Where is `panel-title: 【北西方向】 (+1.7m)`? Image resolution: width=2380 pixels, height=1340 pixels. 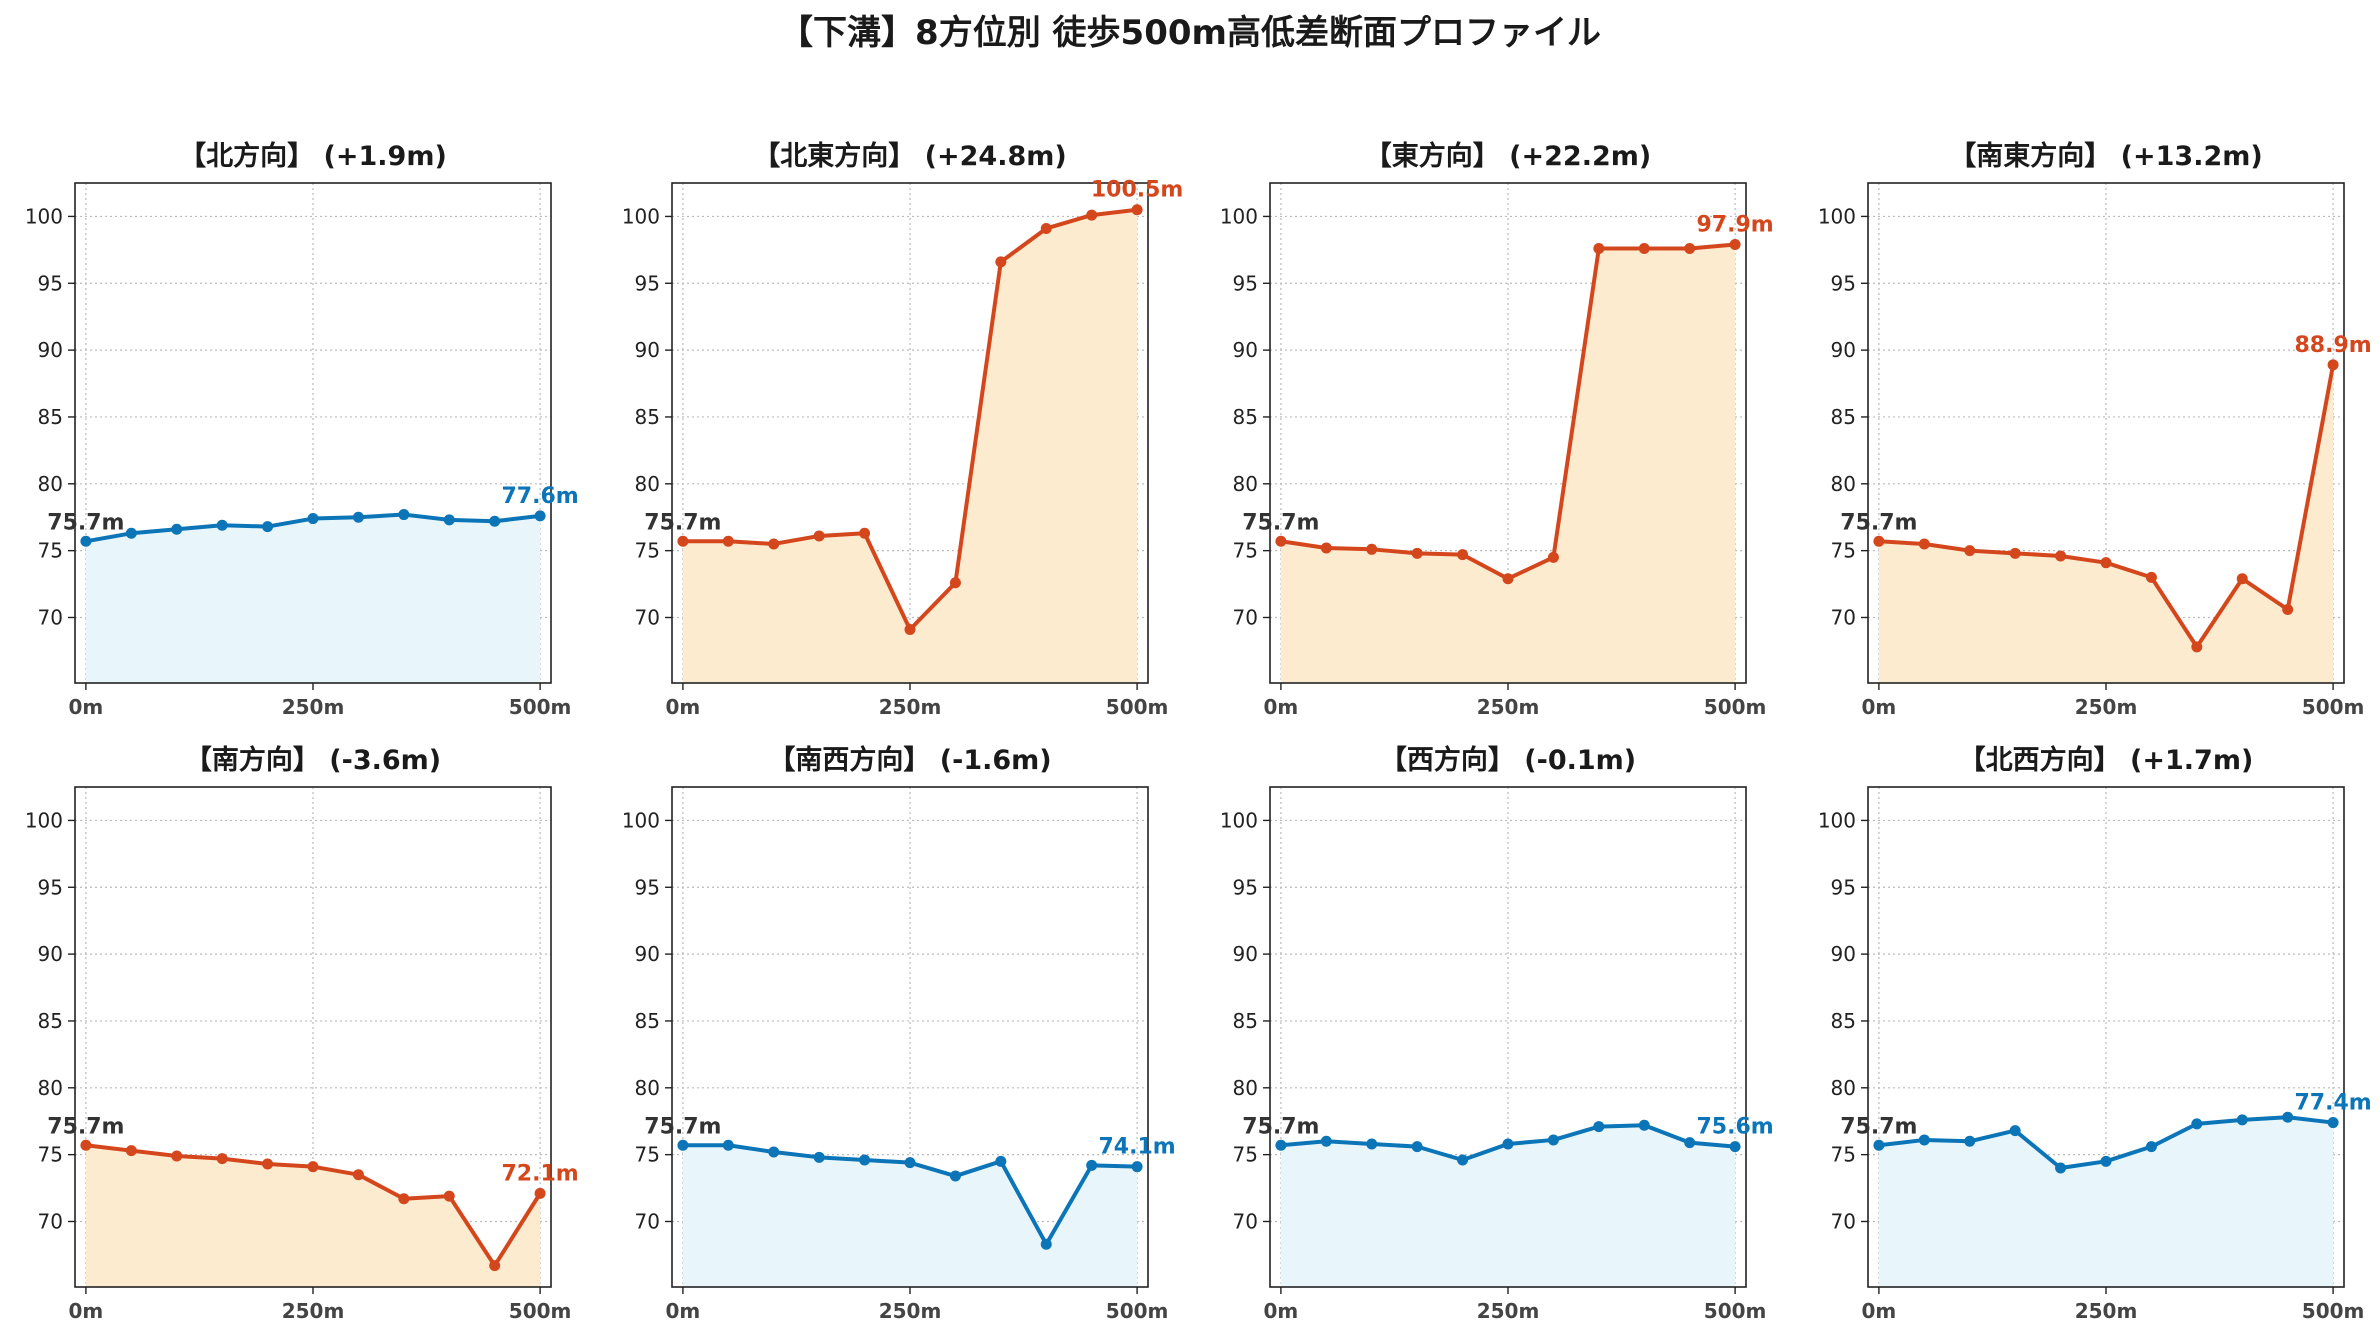
panel-title: 【北西方向】 (+1.7m) is located at coordinates (2106, 760).